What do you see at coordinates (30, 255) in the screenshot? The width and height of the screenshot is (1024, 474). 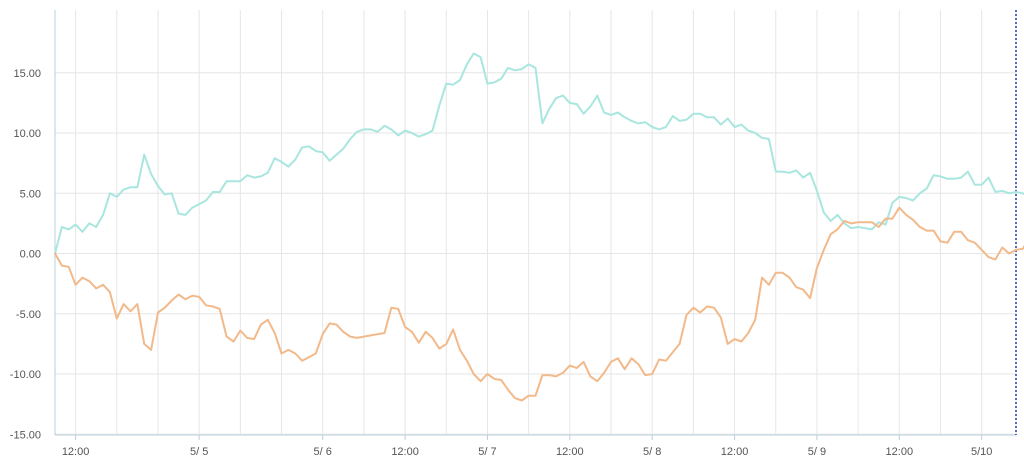 I see `y-tick-label: 0.00` at bounding box center [30, 255].